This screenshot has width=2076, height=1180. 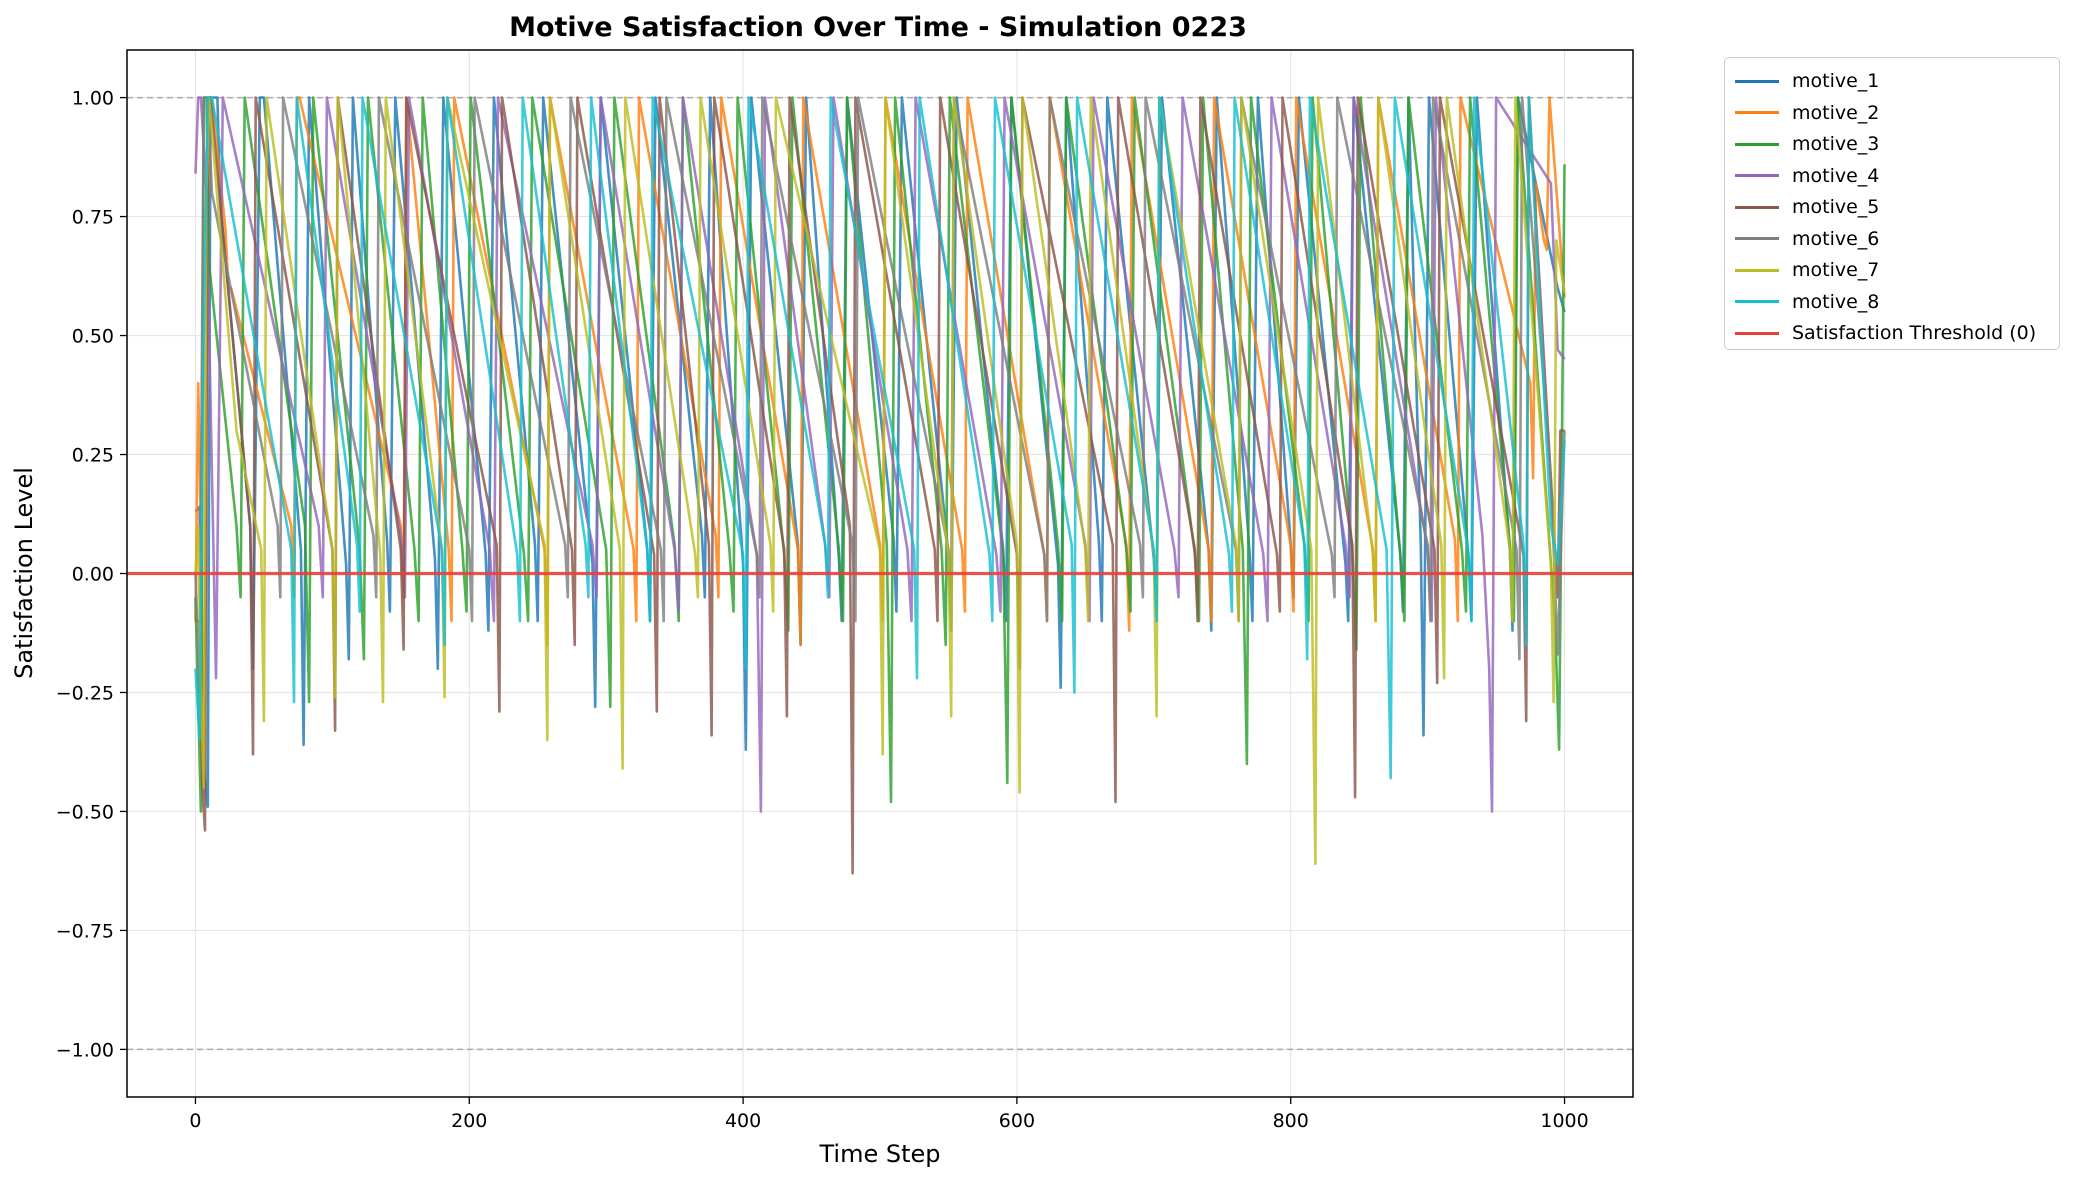 I want to click on y-tick-label: 0.00, so click(x=93, y=575).